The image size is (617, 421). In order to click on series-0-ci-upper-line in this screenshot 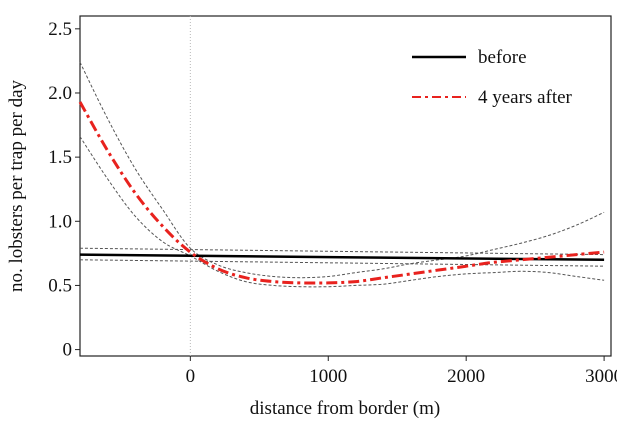, I will do `click(342, 251)`.